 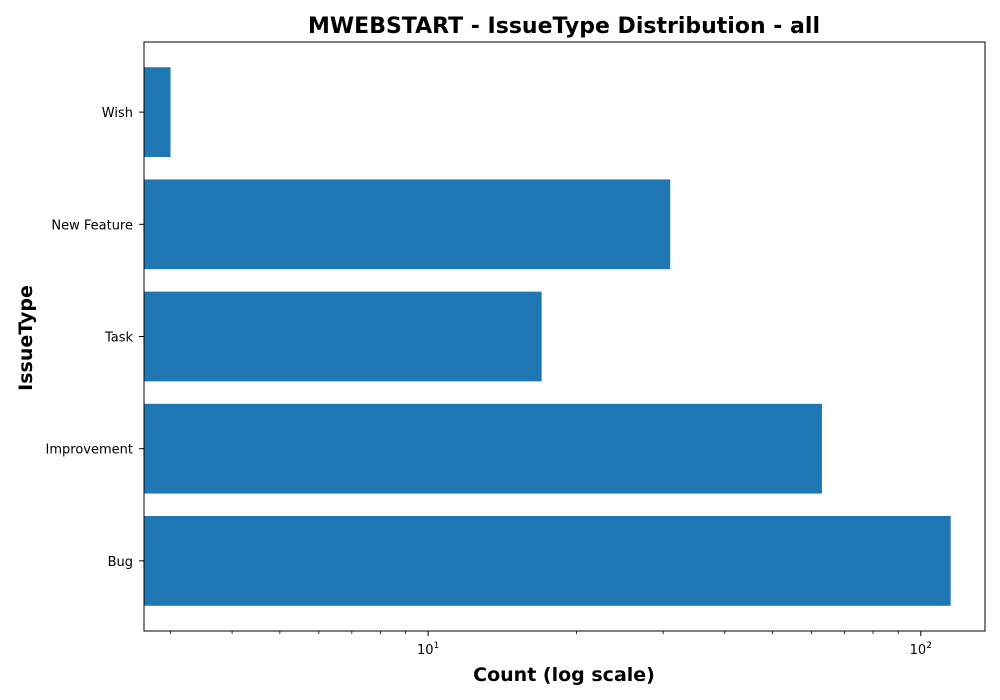 What do you see at coordinates (117, 113) in the screenshot?
I see `y-tick-label: Wish` at bounding box center [117, 113].